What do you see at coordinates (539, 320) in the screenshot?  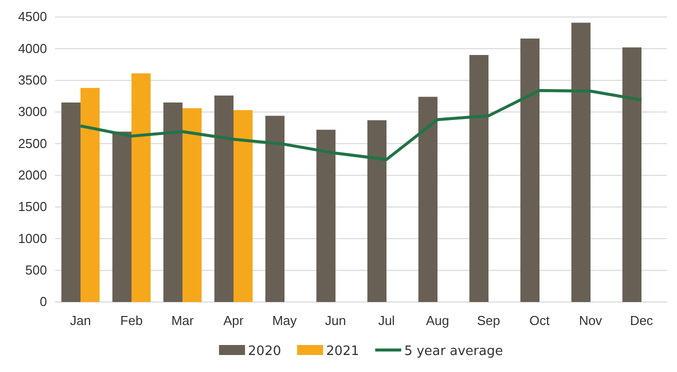 I see `x-tick-label: Oct` at bounding box center [539, 320].